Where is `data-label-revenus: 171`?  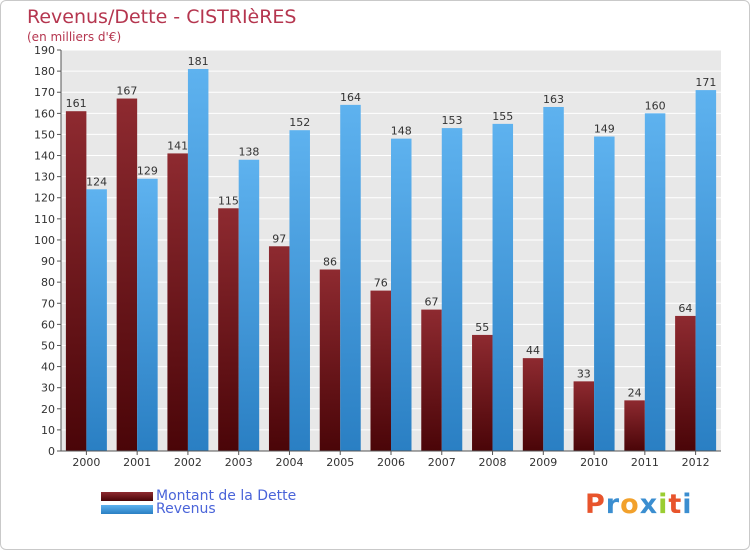
data-label-revenus: 171 is located at coordinates (705, 82).